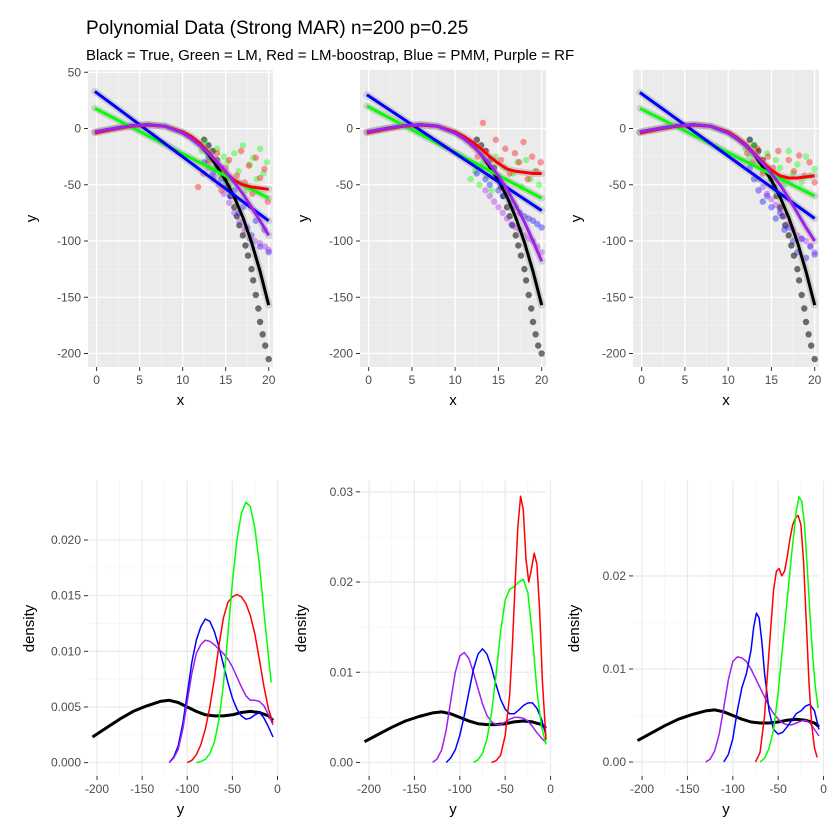 This screenshot has width=840, height=840. I want to click on x-tick-label: 0, so click(368, 380).